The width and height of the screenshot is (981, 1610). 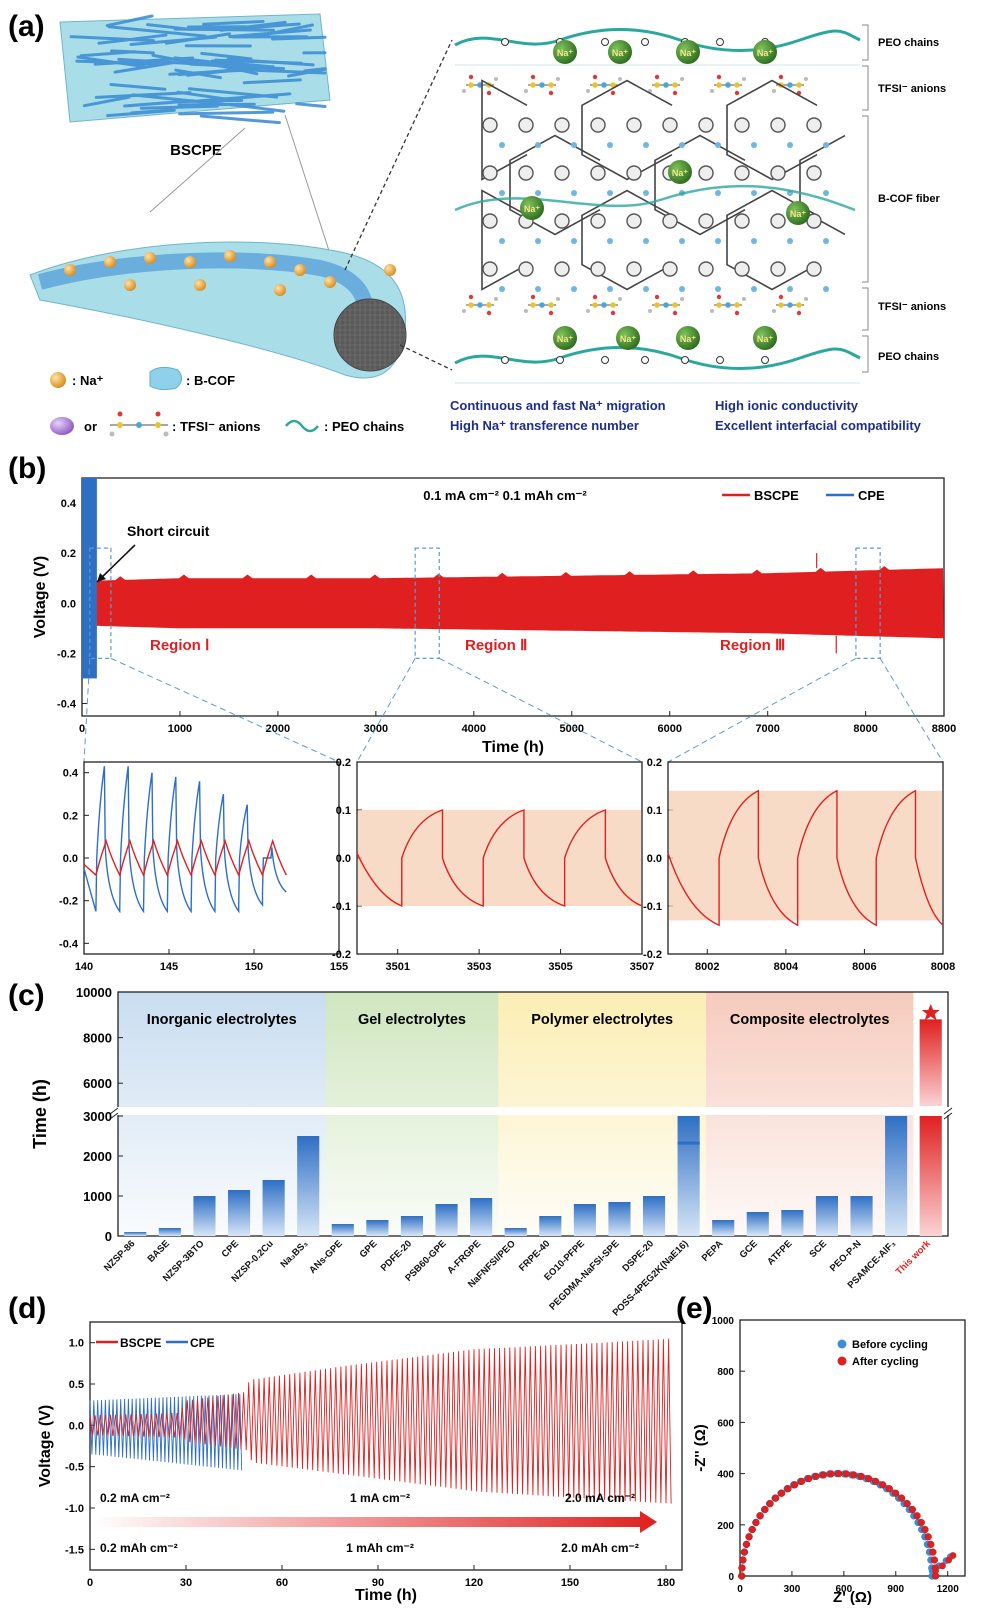 I want to click on rate-capacity-label: 1 mAh cm⁻², so click(x=380, y=1548).